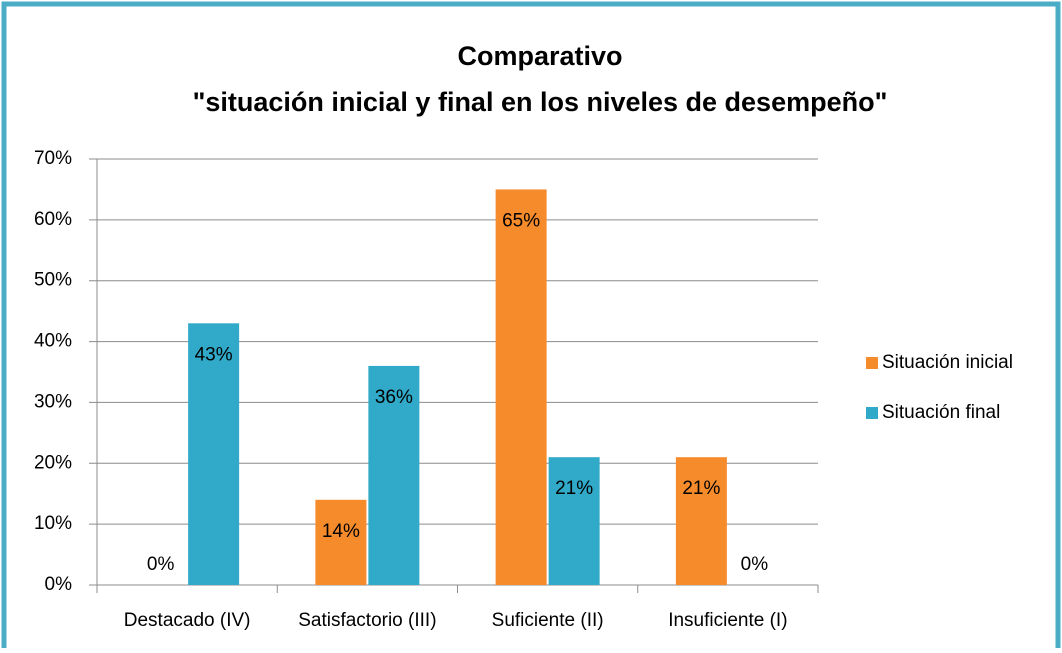 Image resolution: width=1062 pixels, height=653 pixels. I want to click on y-tick-label: 30%, so click(53, 401).